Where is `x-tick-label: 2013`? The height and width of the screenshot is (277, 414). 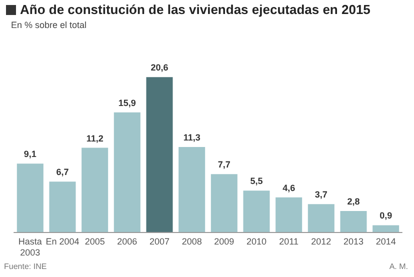 x-tick-label: 2013 is located at coordinates (353, 241).